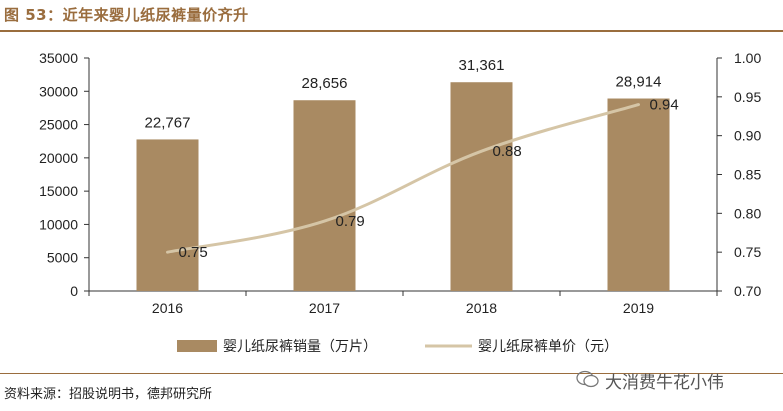  What do you see at coordinates (167, 215) in the screenshot?
I see `bar-2016` at bounding box center [167, 215].